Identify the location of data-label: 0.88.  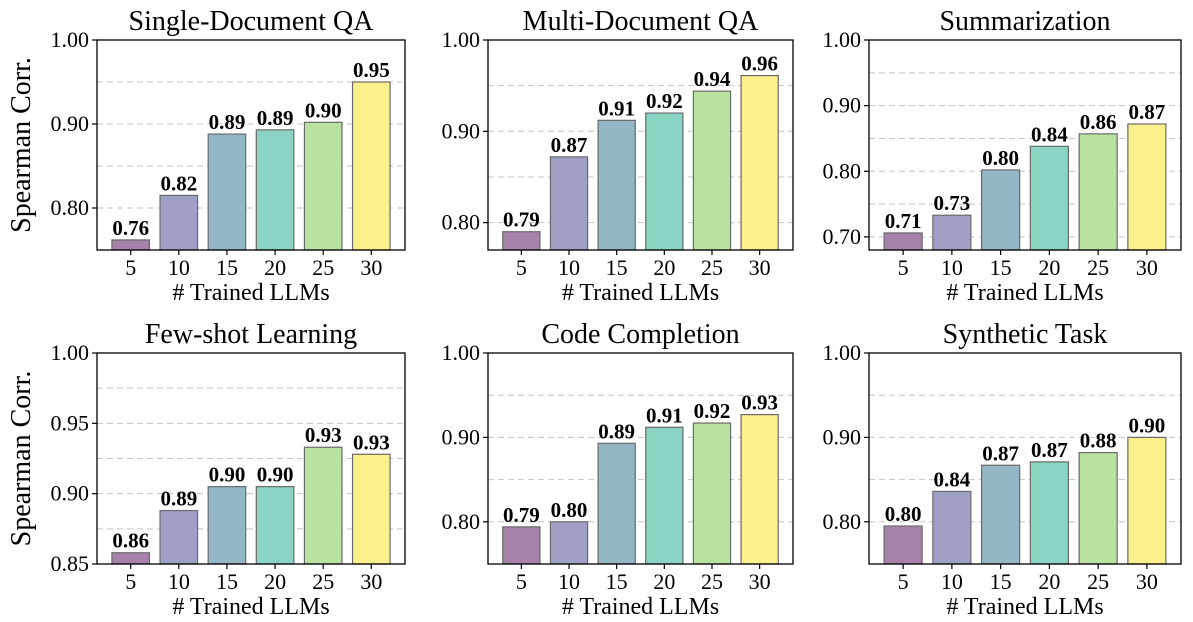
(1098, 441).